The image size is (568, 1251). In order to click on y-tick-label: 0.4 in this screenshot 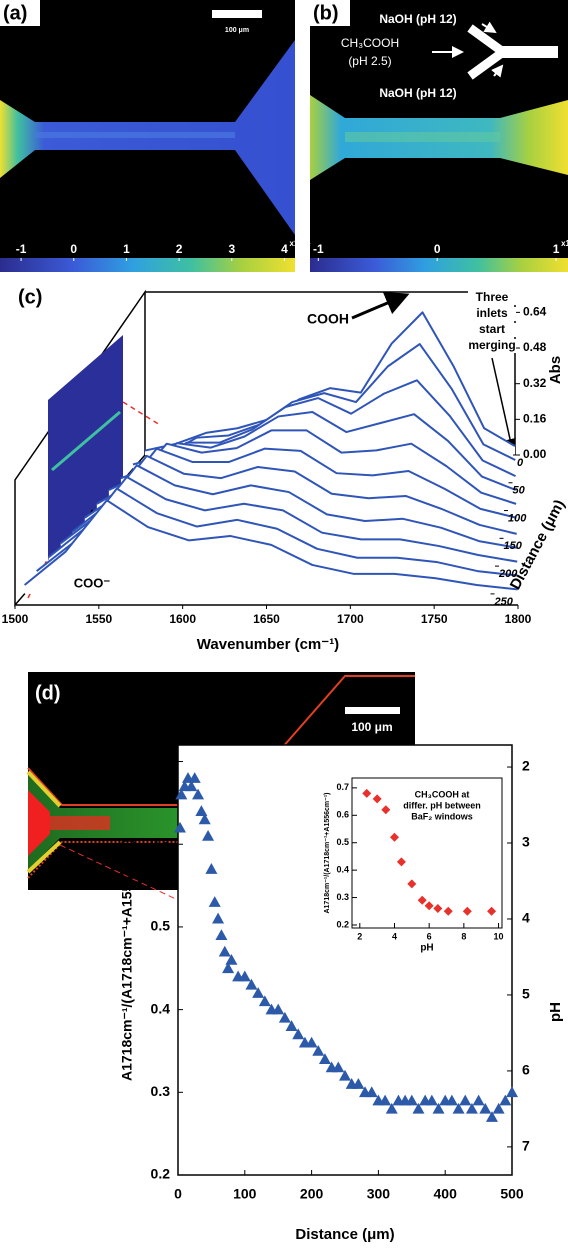, I will do `click(342, 870)`.